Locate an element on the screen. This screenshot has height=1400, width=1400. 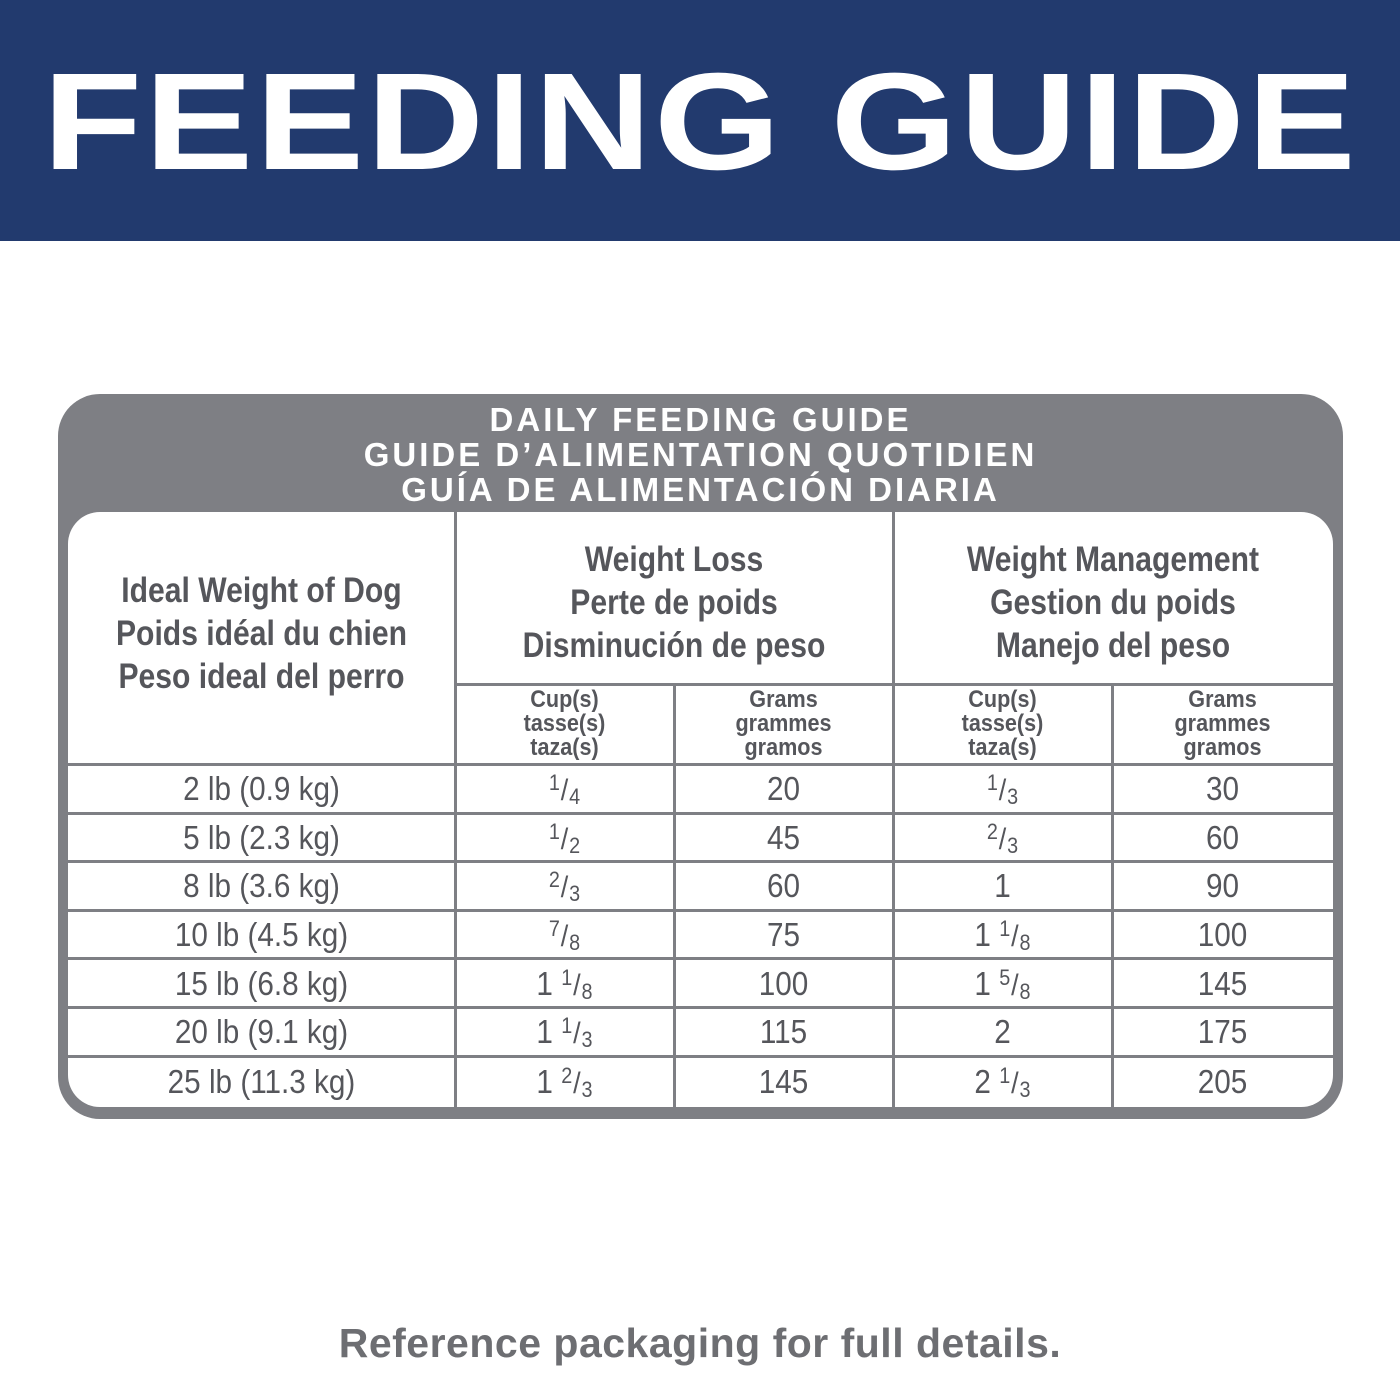
fraction-denominator: 4 is located at coordinates (575, 797).